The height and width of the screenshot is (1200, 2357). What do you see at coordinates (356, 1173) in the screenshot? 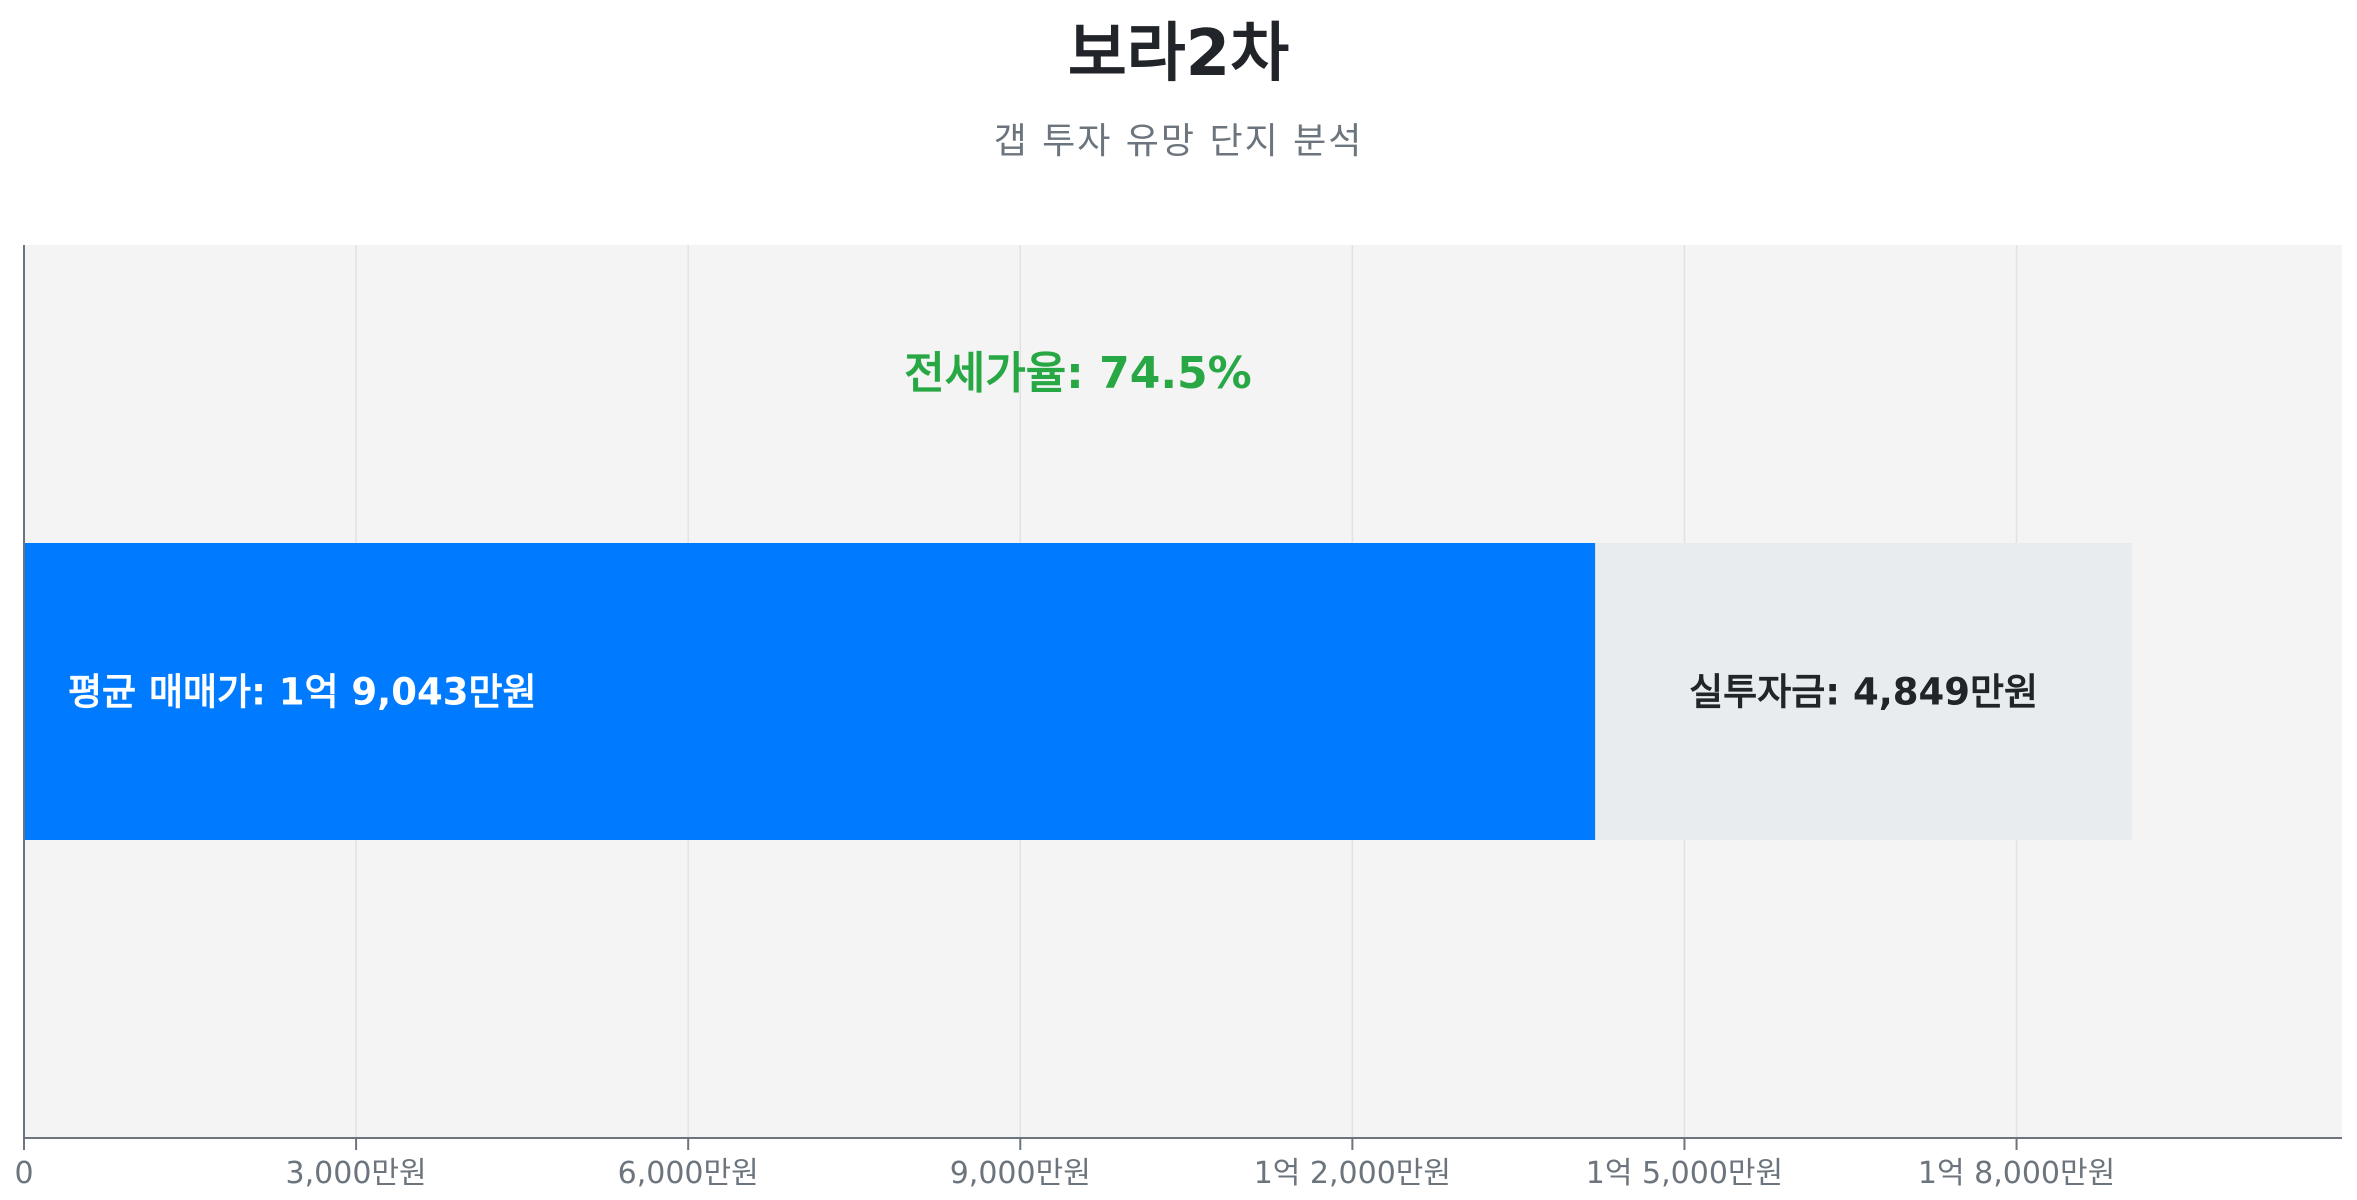
I see `x-tick-label: 3,000만원` at bounding box center [356, 1173].